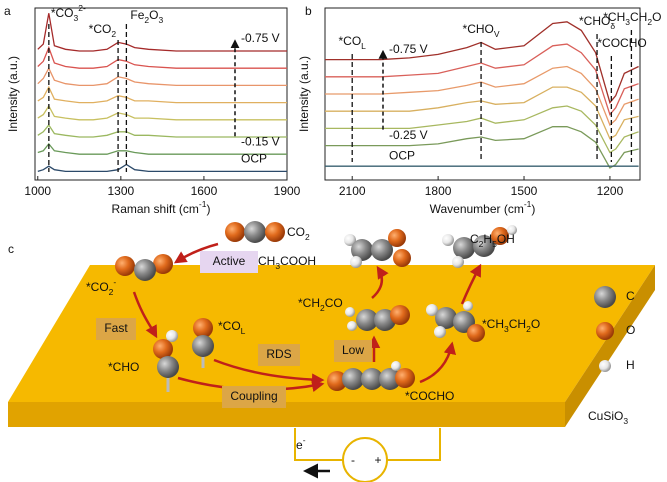  I want to click on x-tick-label: 2100, so click(352, 191).